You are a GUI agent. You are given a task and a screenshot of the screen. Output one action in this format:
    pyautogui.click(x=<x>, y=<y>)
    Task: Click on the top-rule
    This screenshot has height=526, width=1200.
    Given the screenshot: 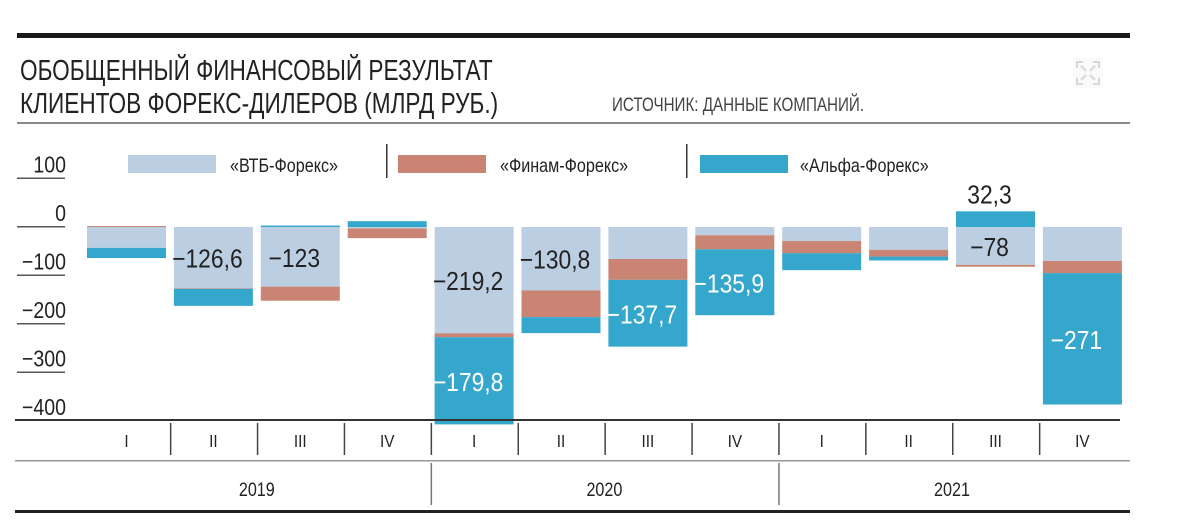 What is the action you would take?
    pyautogui.click(x=573, y=35)
    